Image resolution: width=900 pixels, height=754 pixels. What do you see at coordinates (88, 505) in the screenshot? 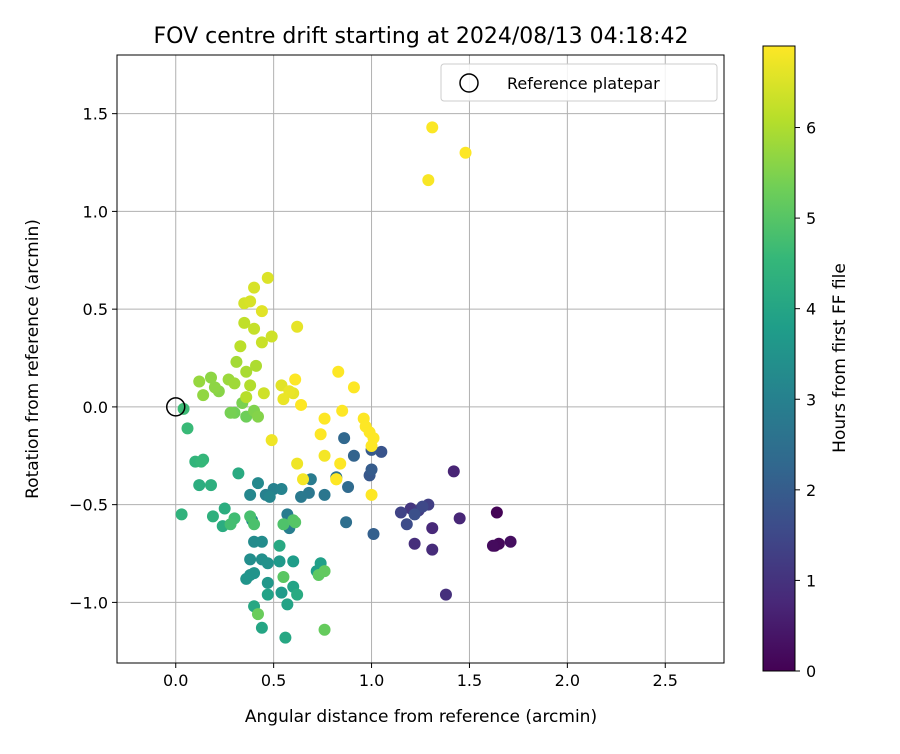
I see `y-tick-label: −0.5` at bounding box center [88, 505].